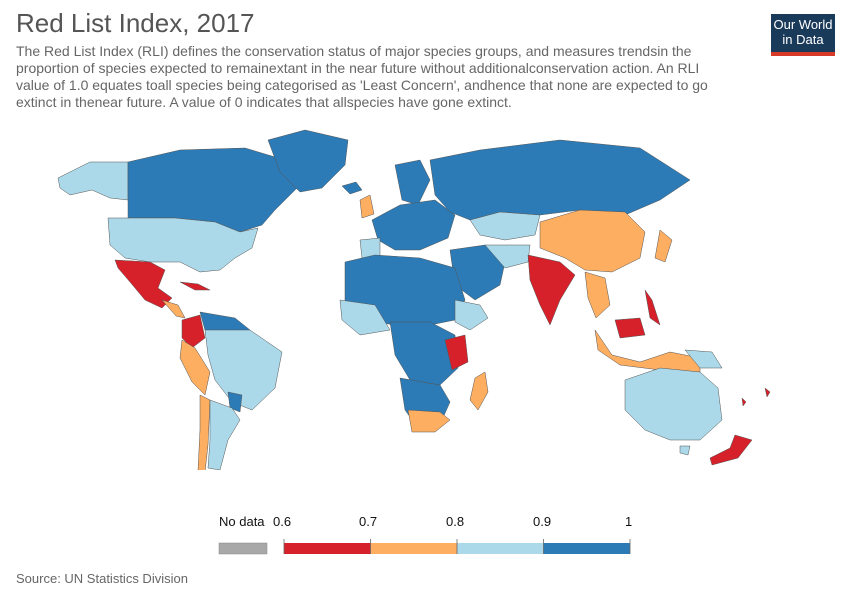 The height and width of the screenshot is (600, 850). I want to click on region-uk, so click(367, 206).